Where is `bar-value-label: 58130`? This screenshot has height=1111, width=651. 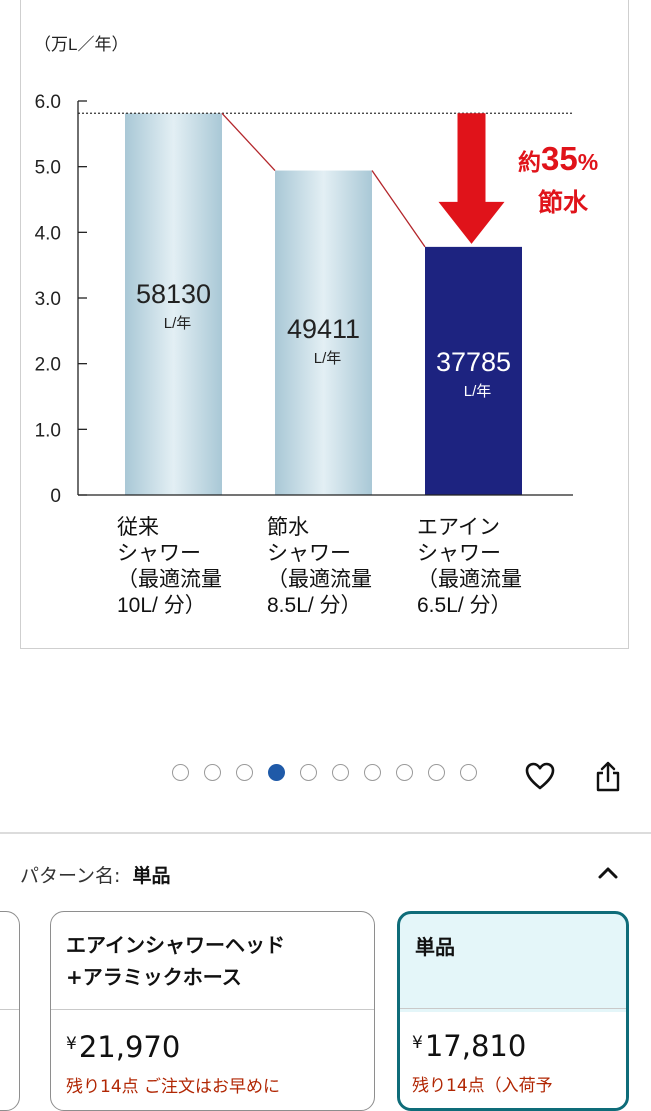 bar-value-label: 58130 is located at coordinates (173, 294).